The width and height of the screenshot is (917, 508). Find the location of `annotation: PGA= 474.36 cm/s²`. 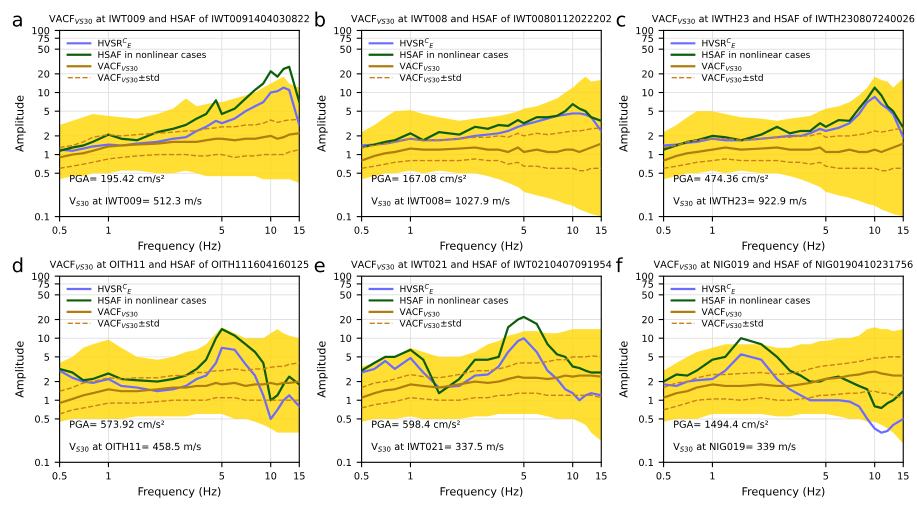

annotation: PGA= 474.36 cm/s² is located at coordinates (721, 178).